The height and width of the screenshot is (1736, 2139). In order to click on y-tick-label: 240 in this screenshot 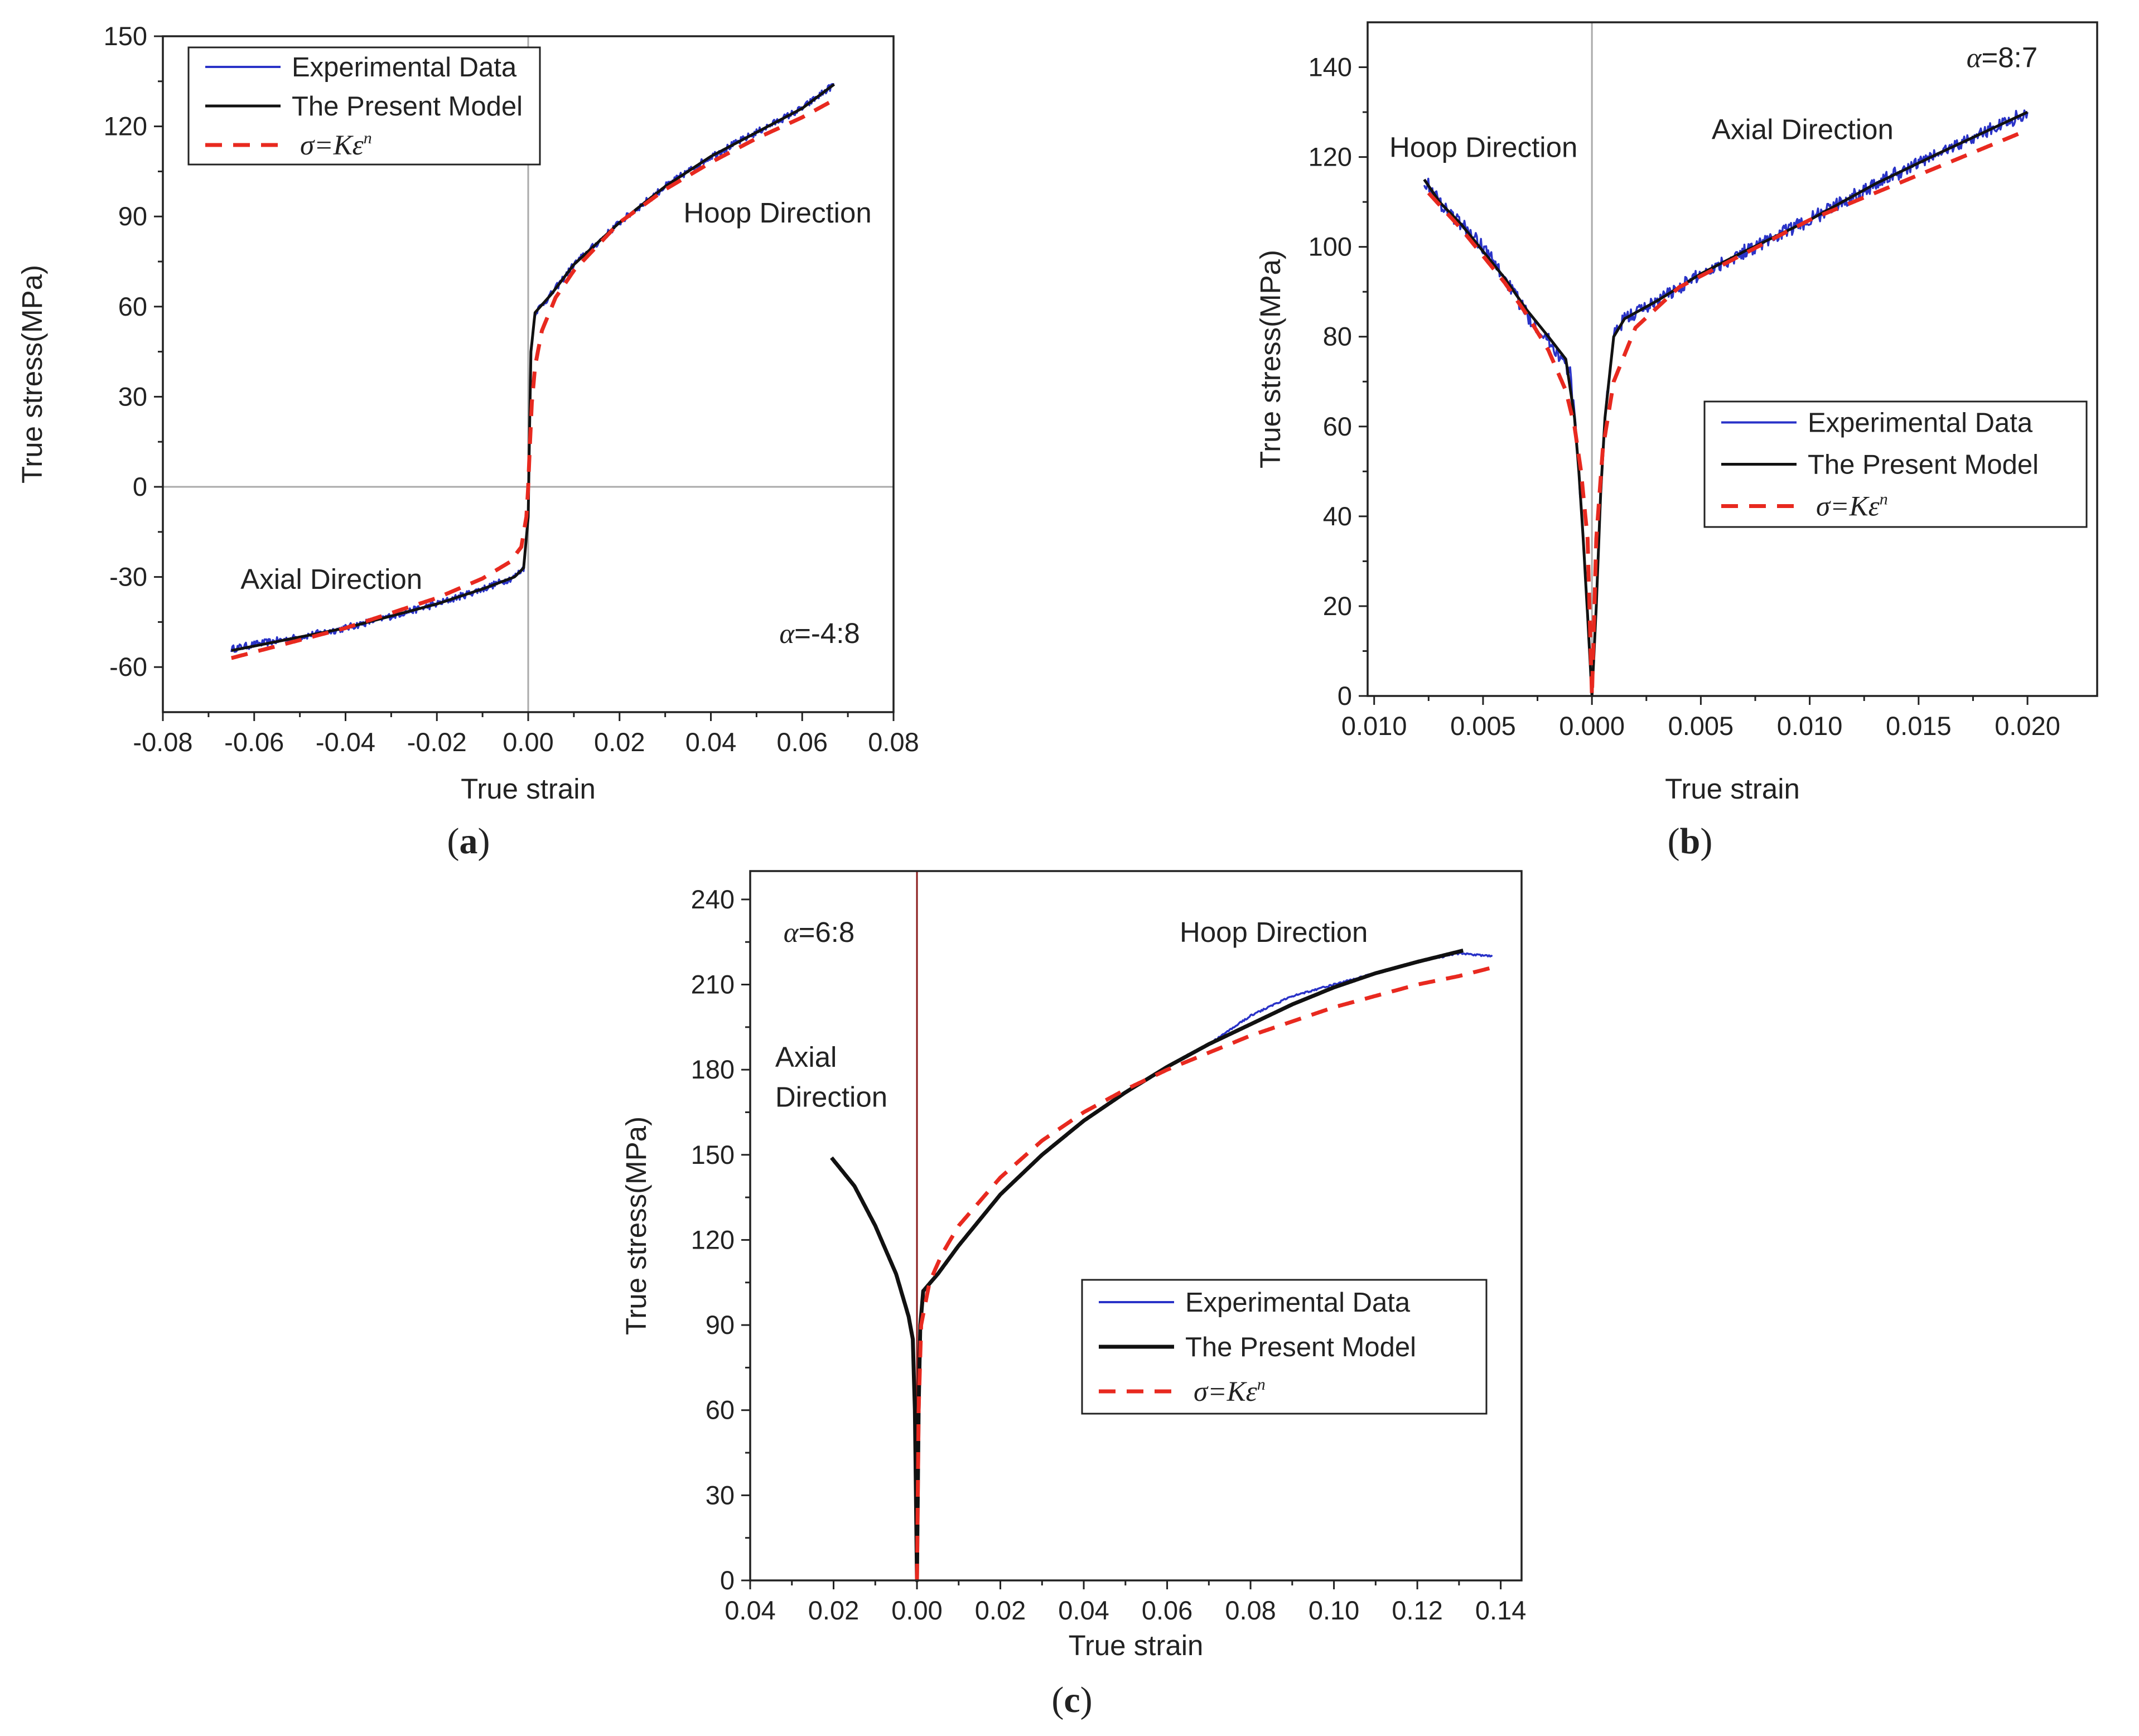, I will do `click(713, 899)`.